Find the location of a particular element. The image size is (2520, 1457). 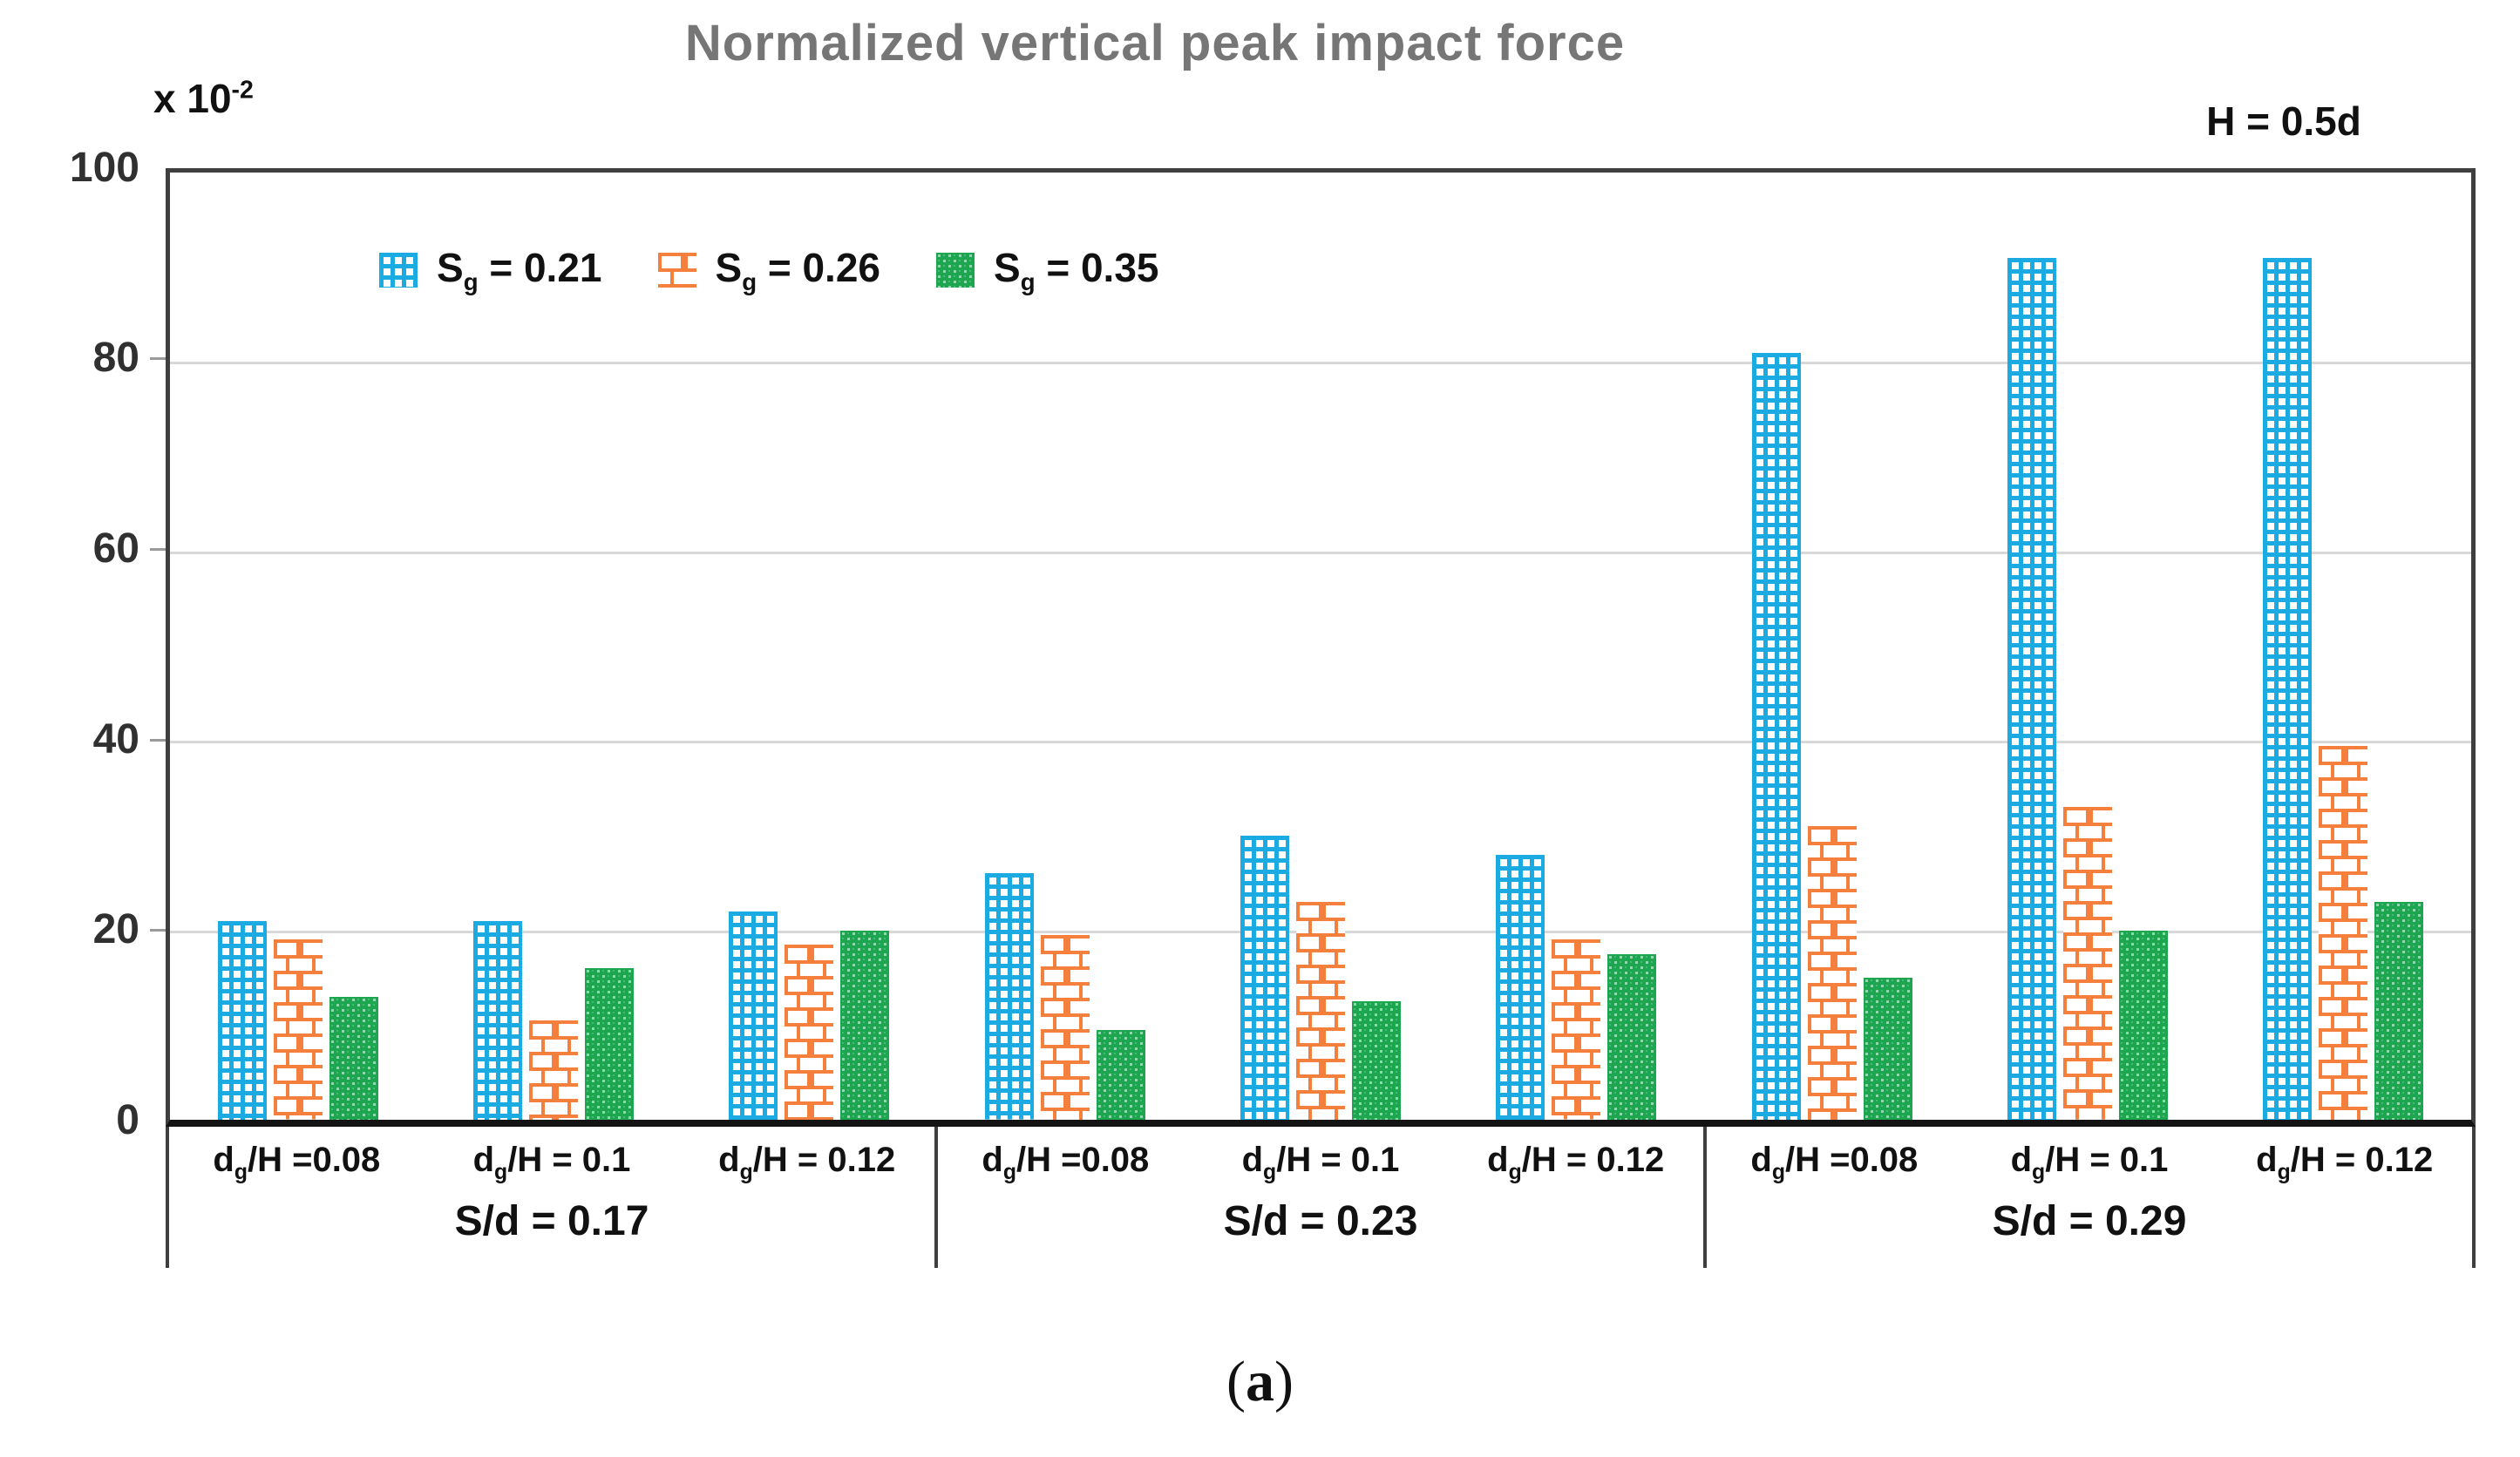

legend: Sg = 0.21 Sg = 0.26 Sg = 0.35 is located at coordinates (769, 270).